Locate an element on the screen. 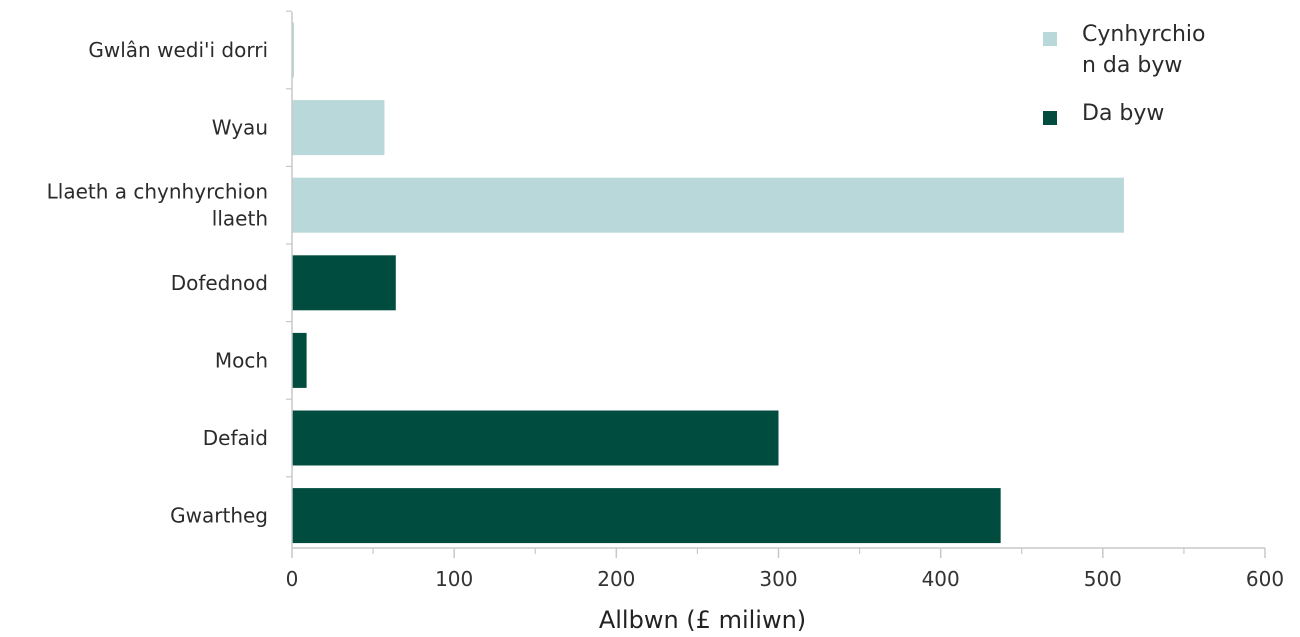 The height and width of the screenshot is (637, 1300). category-label: Dofednod is located at coordinates (219, 283).